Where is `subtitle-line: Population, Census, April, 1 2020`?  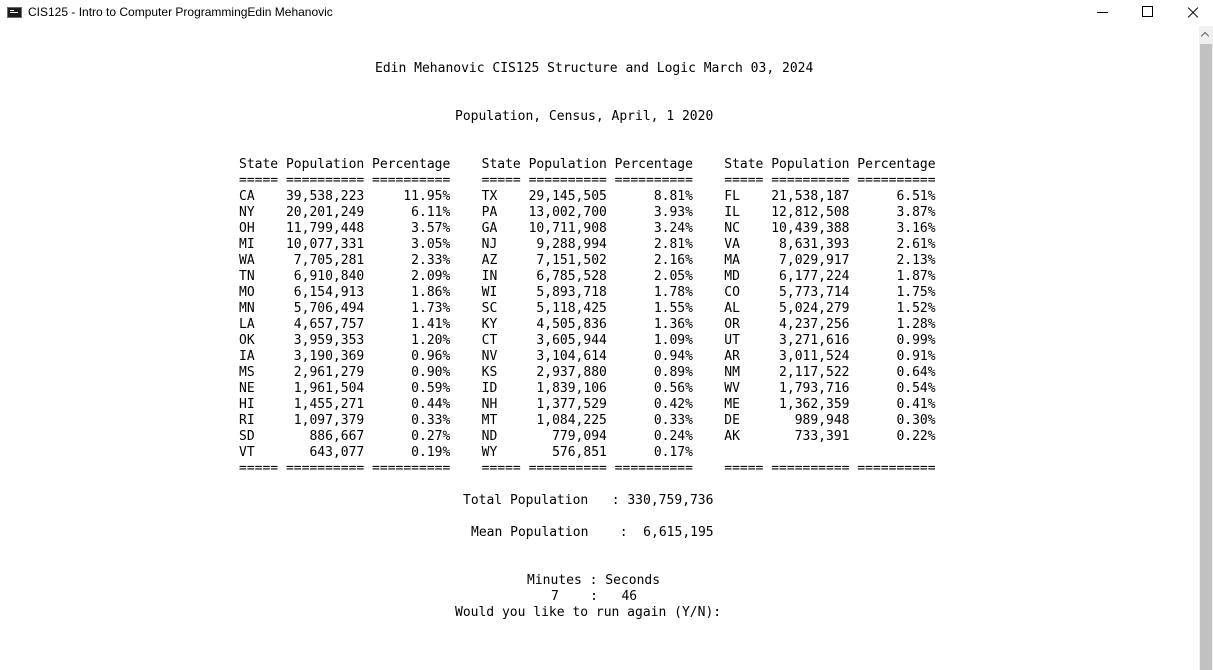 subtitle-line: Population, Census, April, 1 2020 is located at coordinates (584, 116).